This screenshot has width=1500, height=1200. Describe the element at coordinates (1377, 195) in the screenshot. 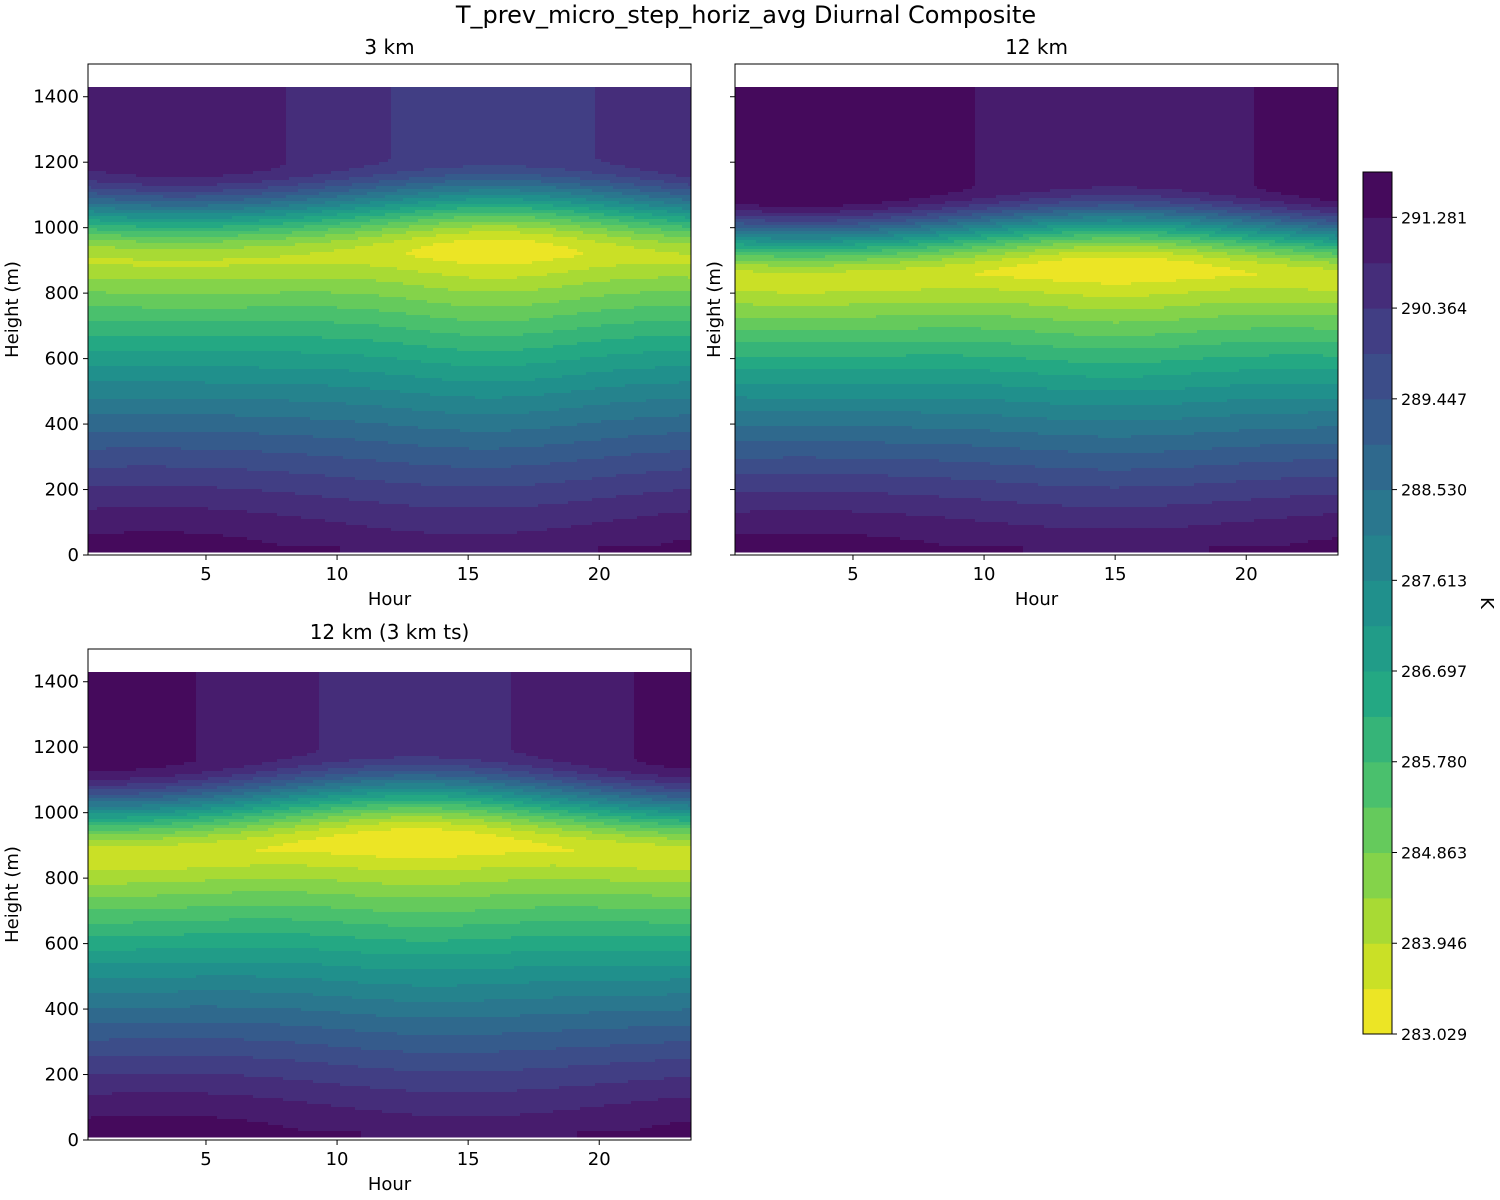

I see `colorbar-level` at that location.